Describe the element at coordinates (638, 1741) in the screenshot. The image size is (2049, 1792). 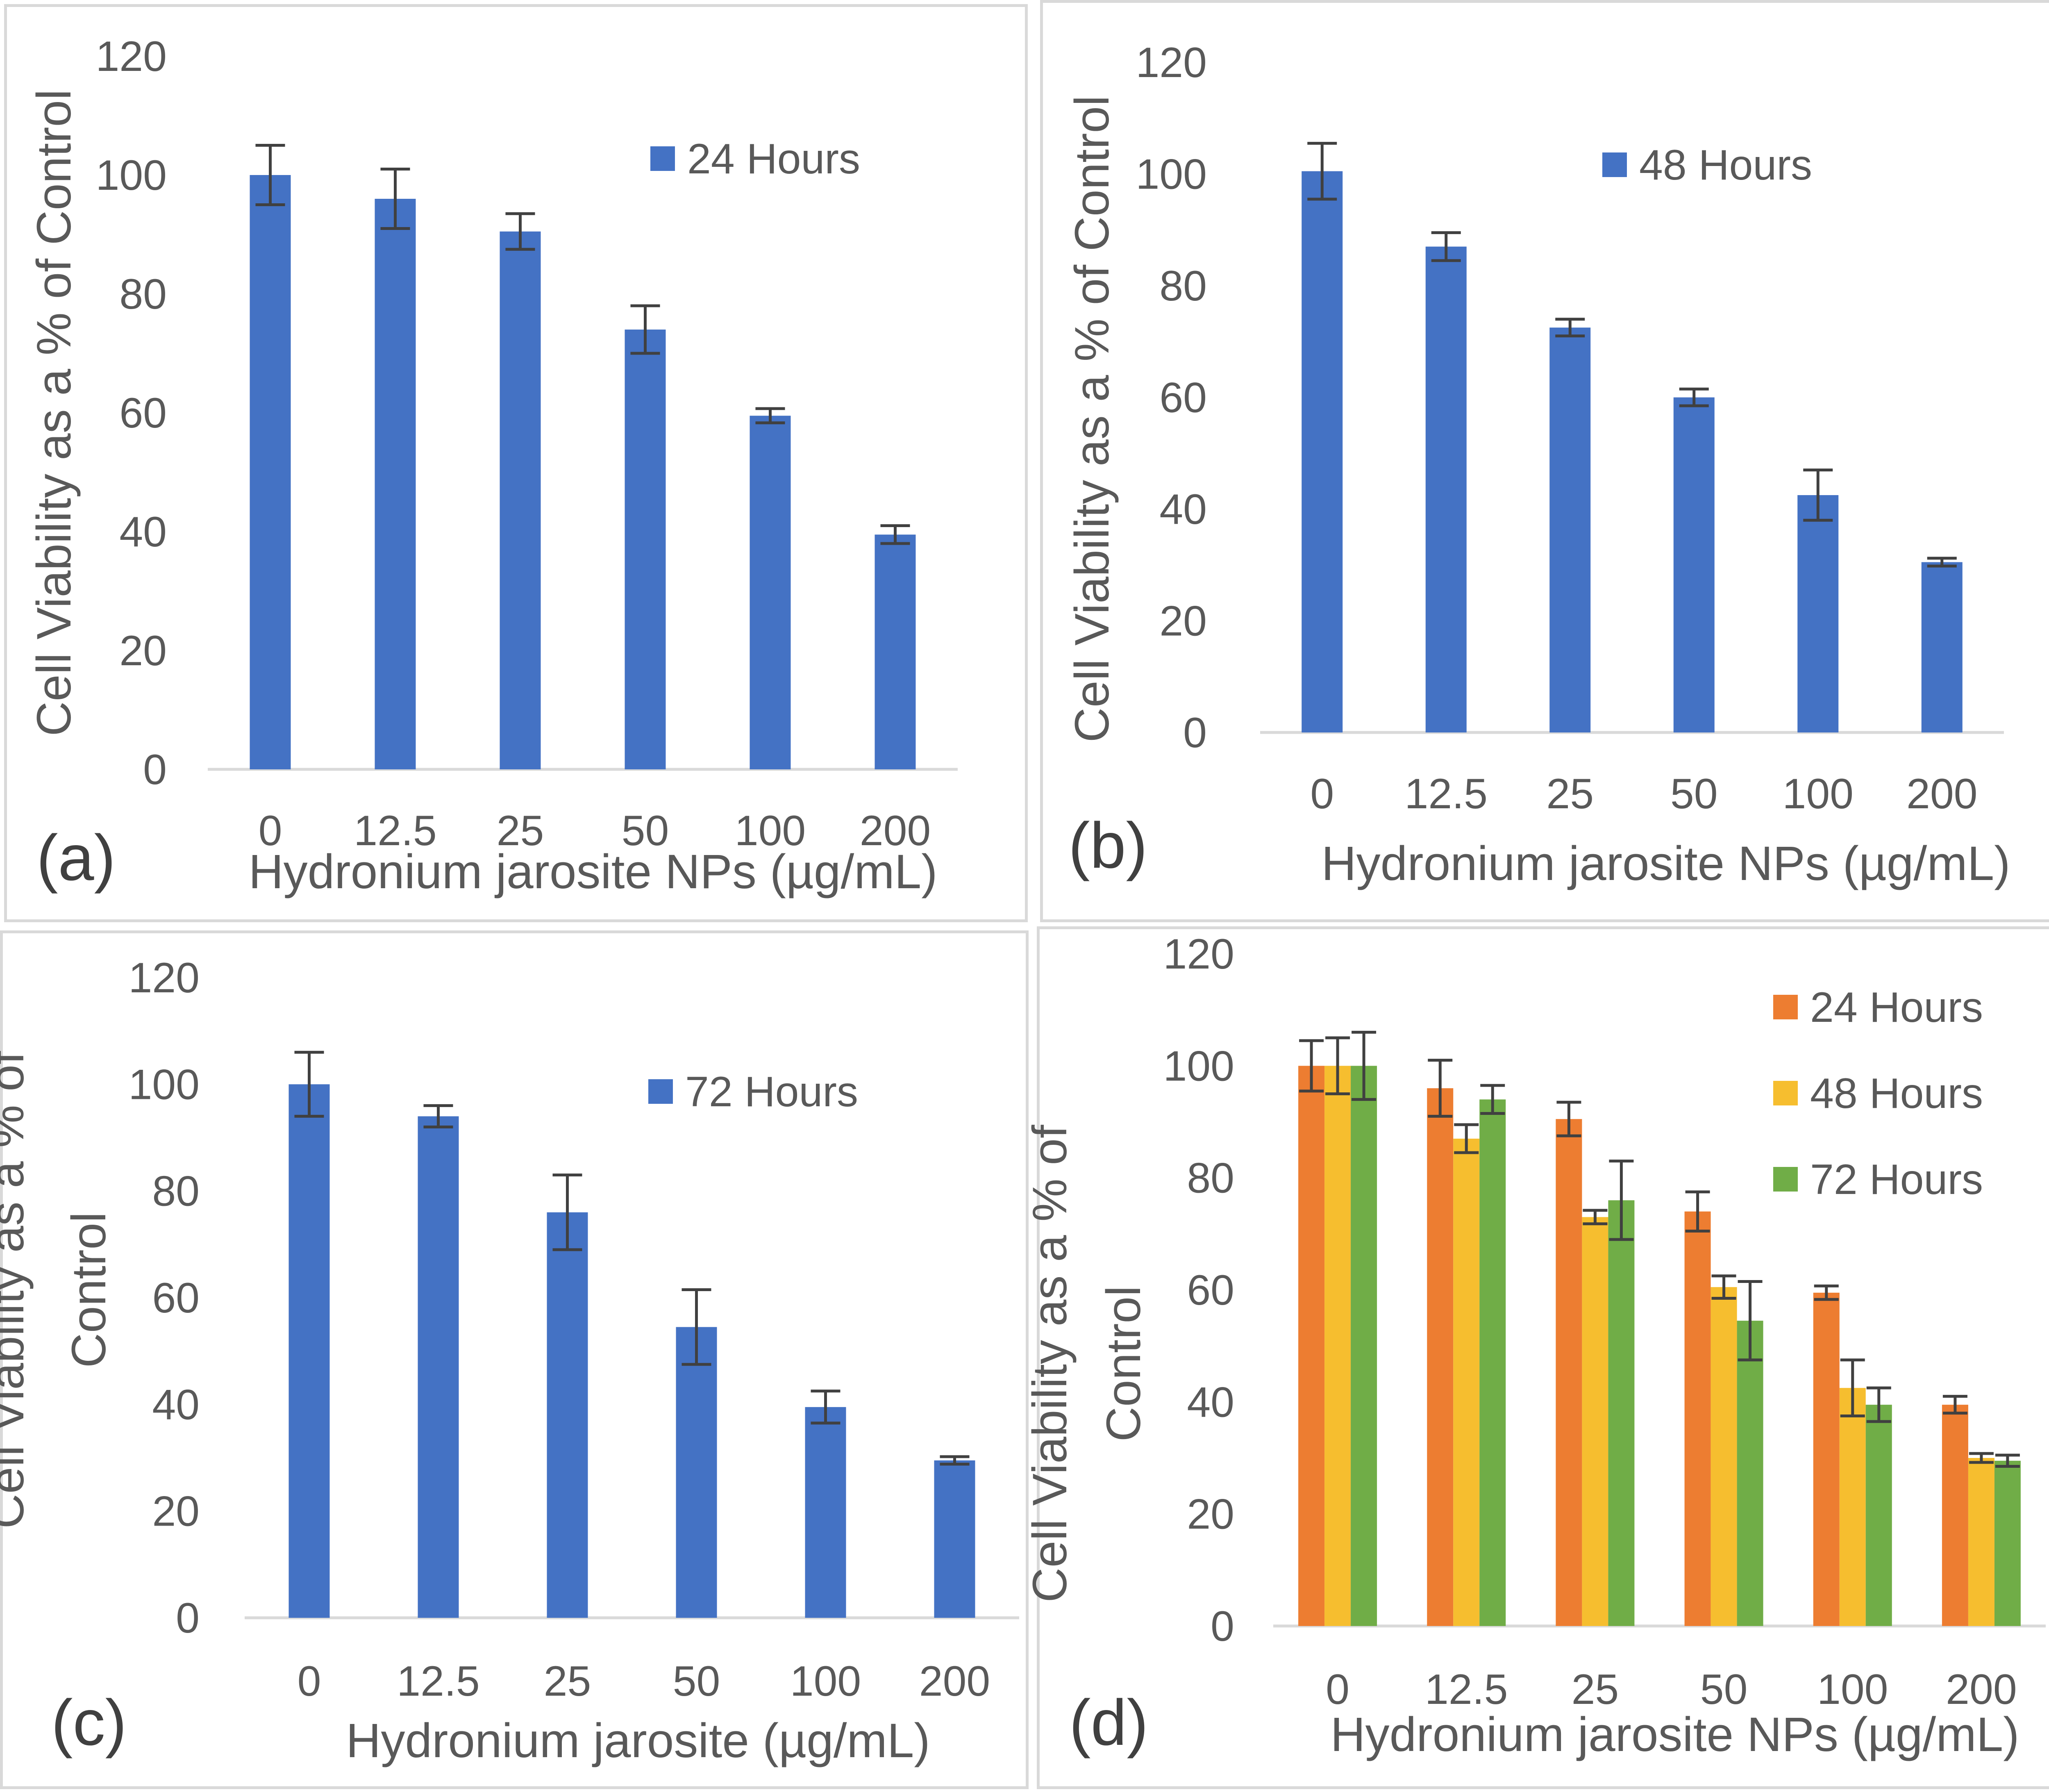
I see `x-axis-label: Hydronium jarosite (µg/mL)` at that location.